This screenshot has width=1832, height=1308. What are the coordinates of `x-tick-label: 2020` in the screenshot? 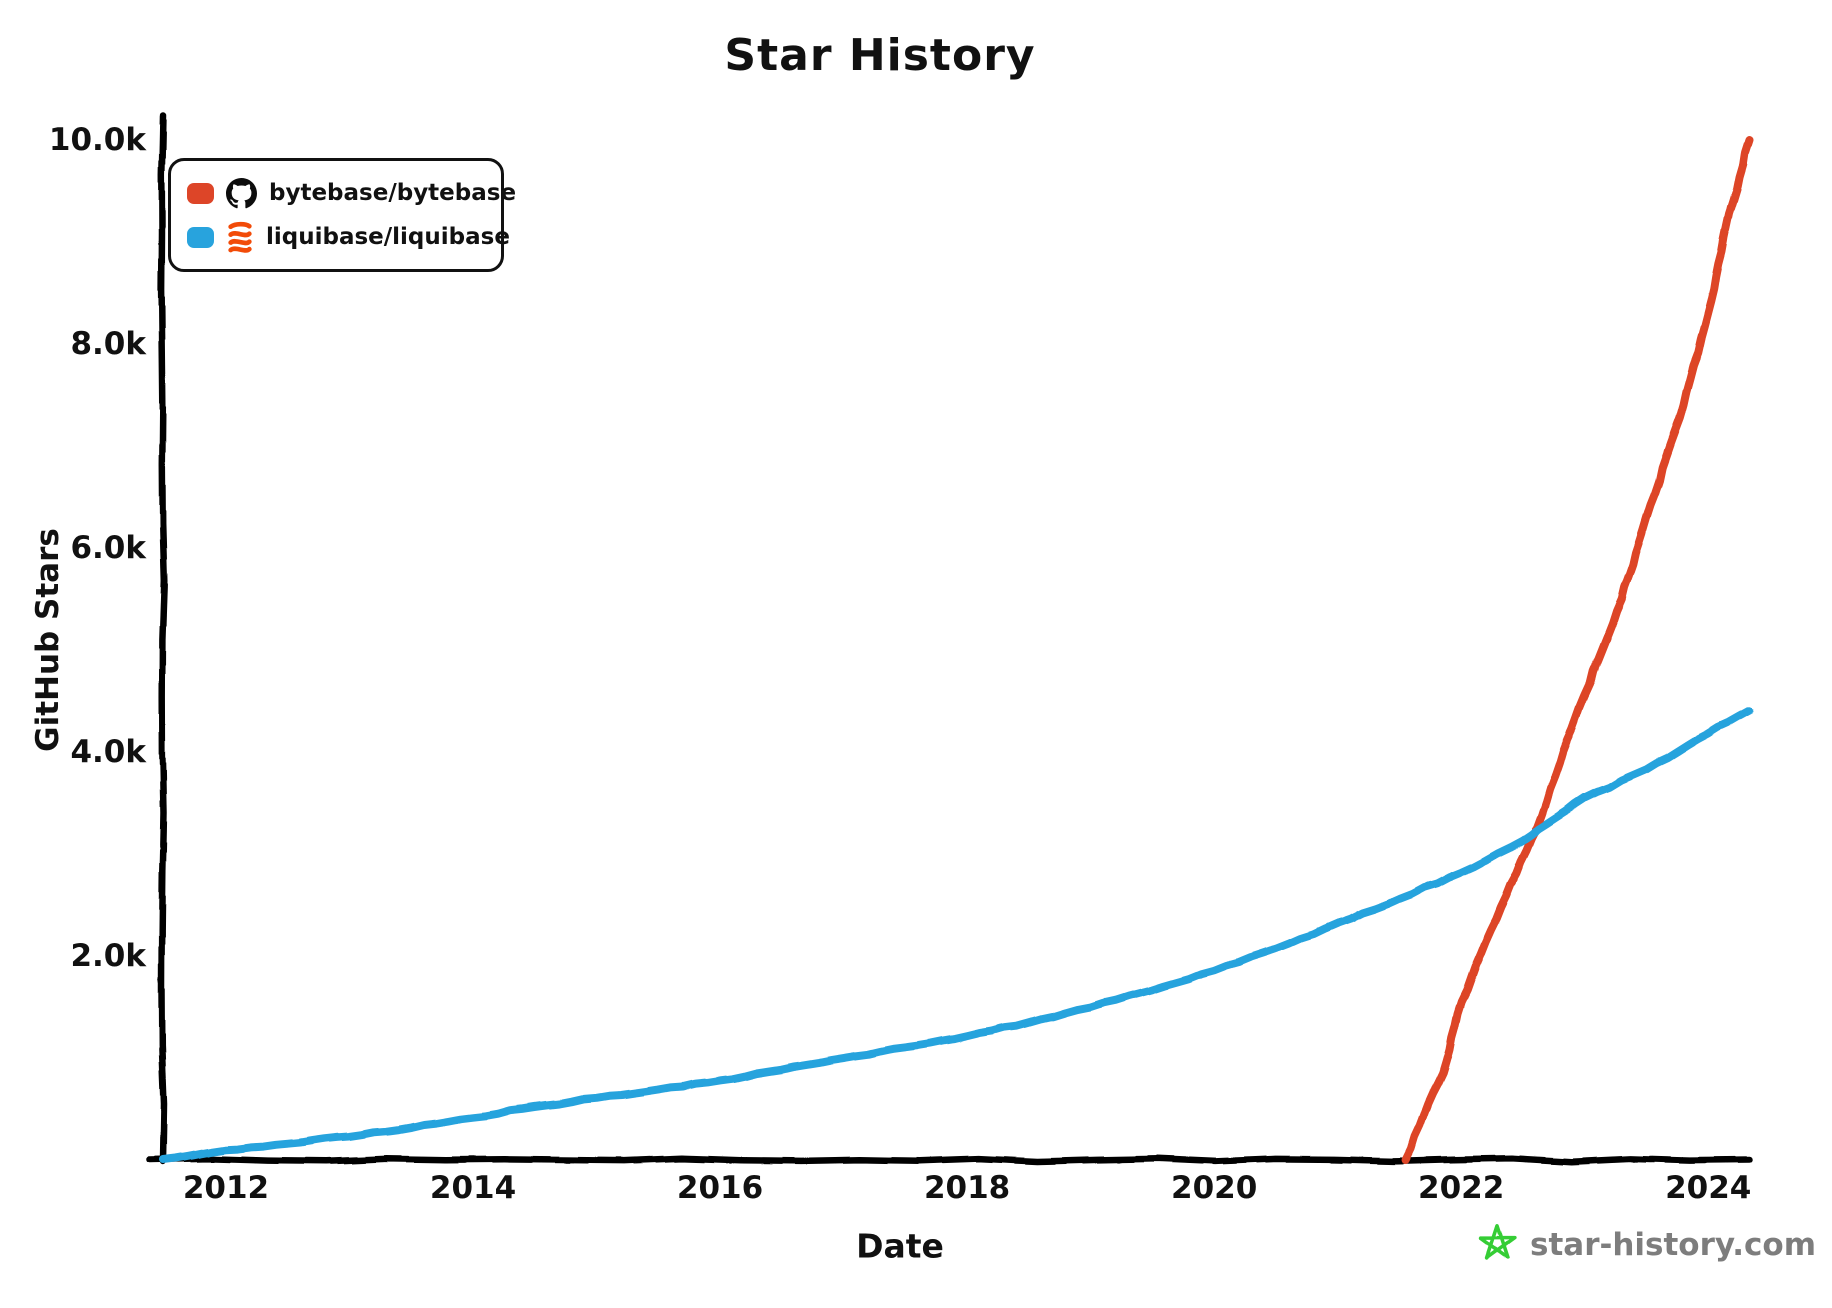 It's located at (1214, 1188).